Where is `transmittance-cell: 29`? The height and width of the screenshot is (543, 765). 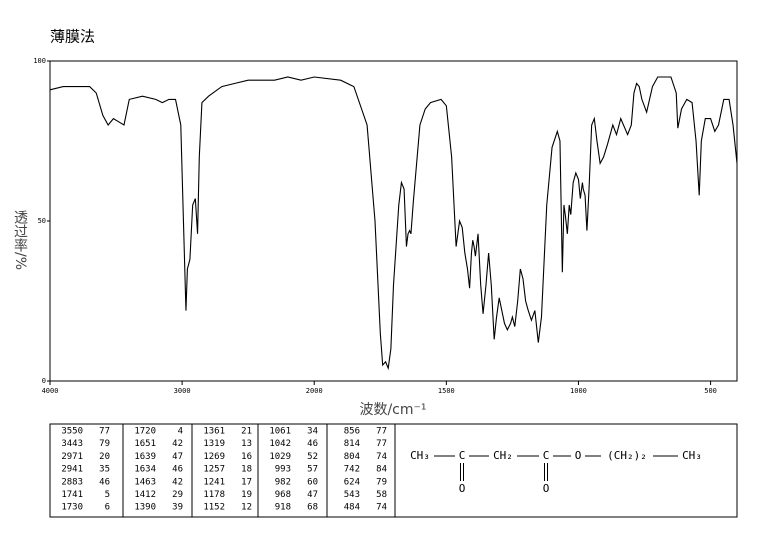
transmittance-cell: 29 is located at coordinates (177, 495).